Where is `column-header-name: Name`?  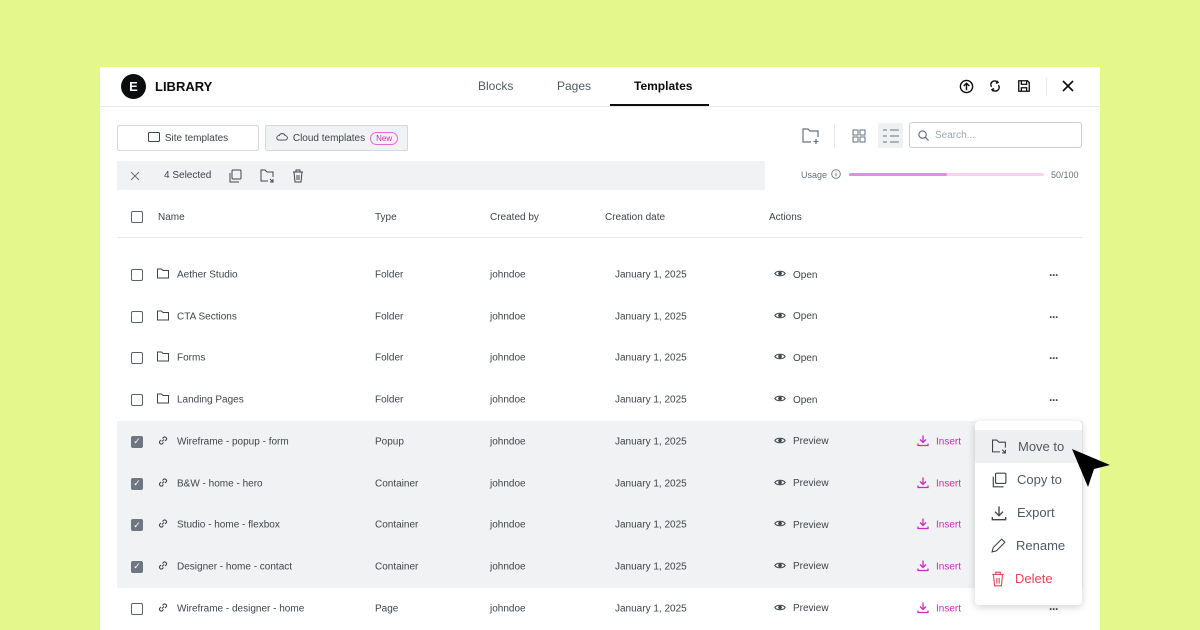 column-header-name: Name is located at coordinates (171, 217).